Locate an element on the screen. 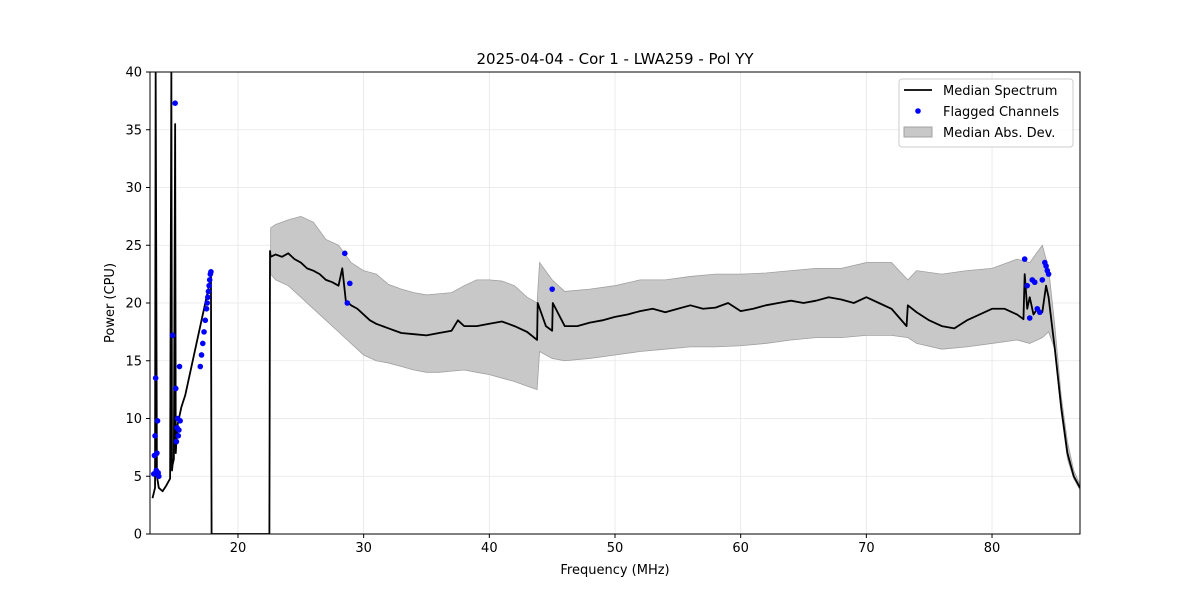 The image size is (1200, 600). y-axis-label: Power (CPU) is located at coordinates (110, 303).